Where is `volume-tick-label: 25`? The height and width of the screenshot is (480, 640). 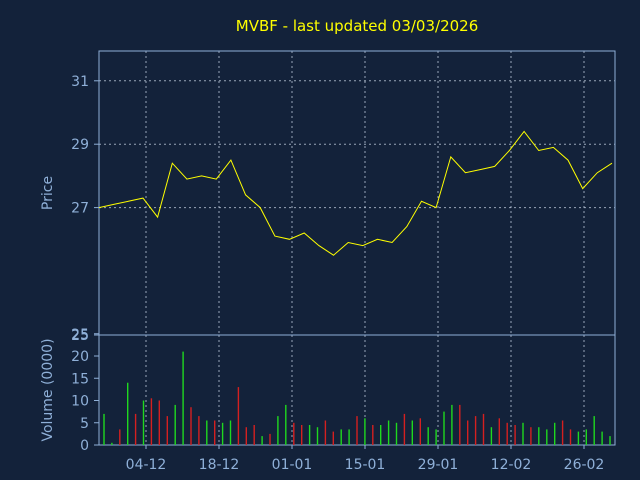
volume-tick-label: 25 is located at coordinates (80, 335).